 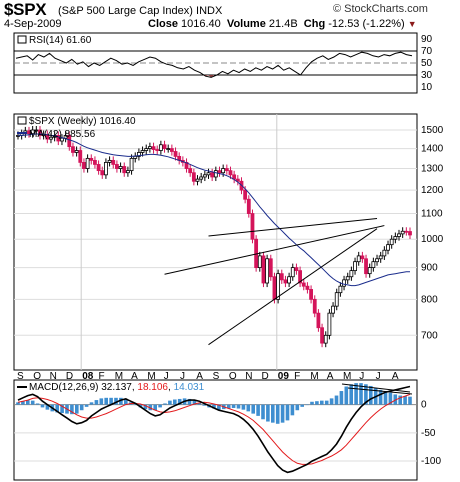 I want to click on month-label: J, so click(x=378, y=376).